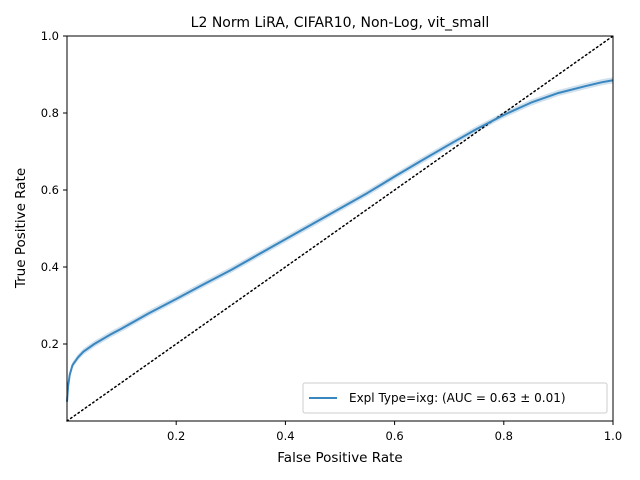 This screenshot has width=640, height=480. I want to click on x-axis-label: False Positive Rate, so click(339, 458).